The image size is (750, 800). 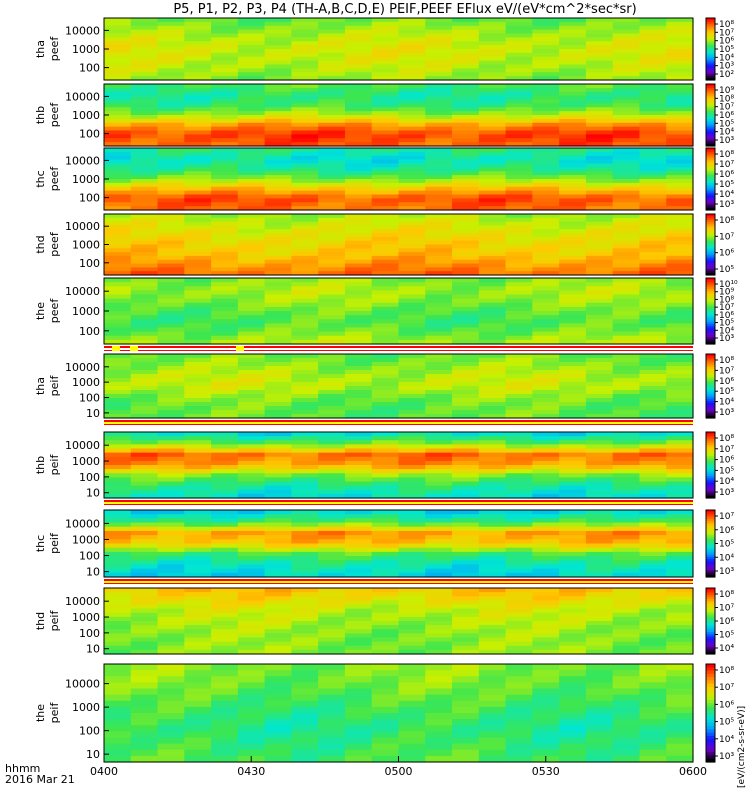 What do you see at coordinates (86, 311) in the screenshot?
I see `y-tick-label: 1000` at bounding box center [86, 311].